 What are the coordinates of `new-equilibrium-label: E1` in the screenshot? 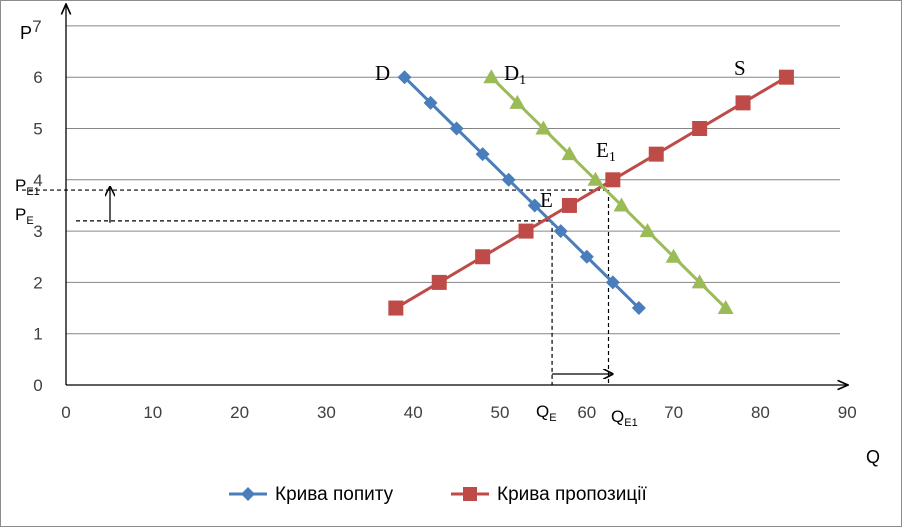 It's located at (606, 151).